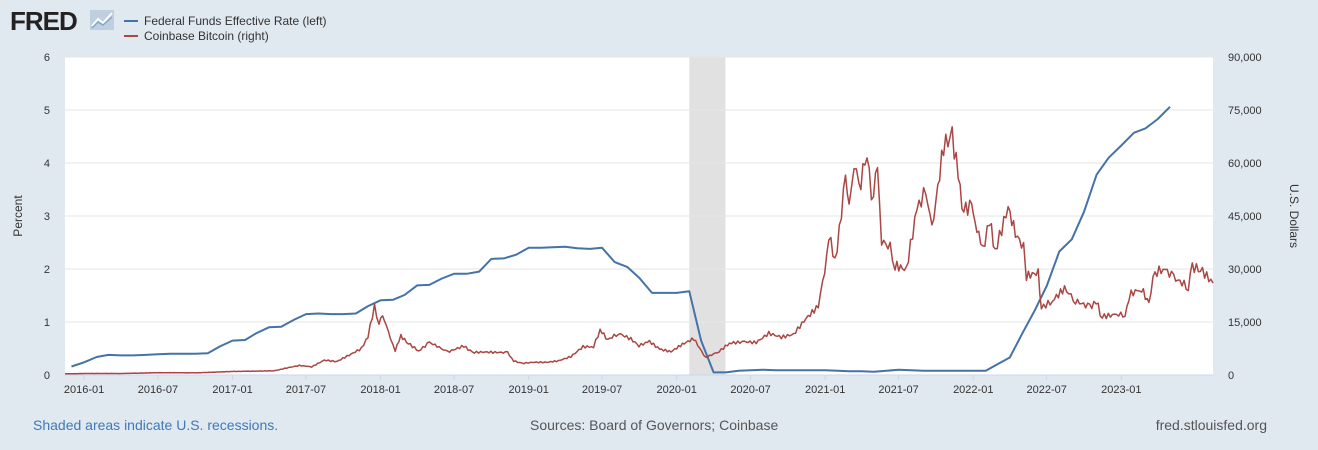 The image size is (1318, 450). What do you see at coordinates (825, 390) in the screenshot?
I see `x-tick-label: 2021-01` at bounding box center [825, 390].